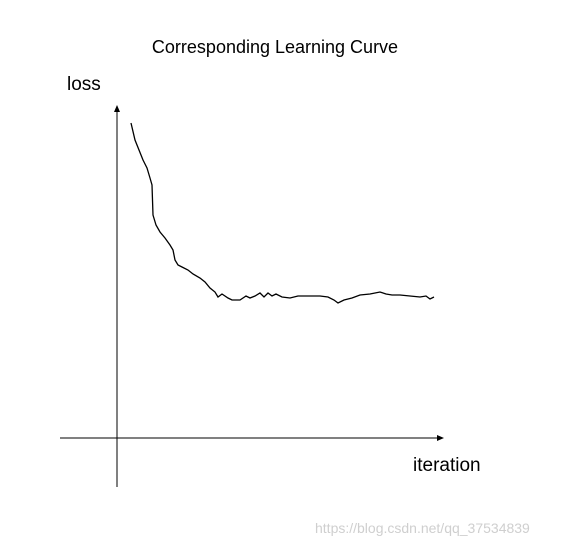 Image resolution: width=568 pixels, height=548 pixels. Describe the element at coordinates (275, 47) in the screenshot. I see `title: Corresponding Learning Curve` at that location.